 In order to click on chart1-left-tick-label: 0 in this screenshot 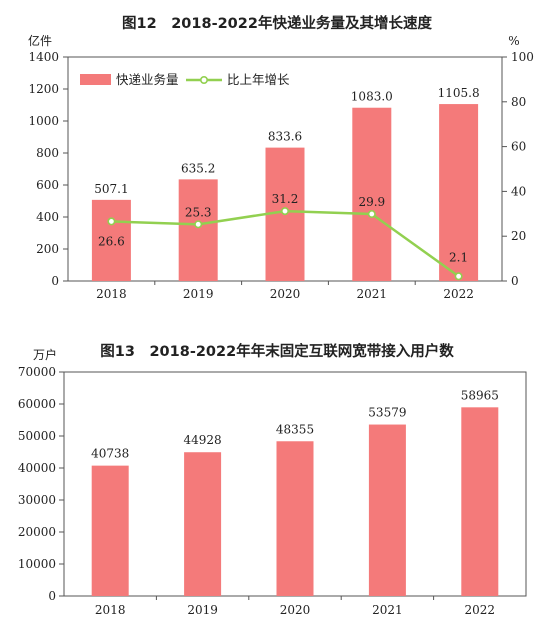, I will do `click(55, 281)`.